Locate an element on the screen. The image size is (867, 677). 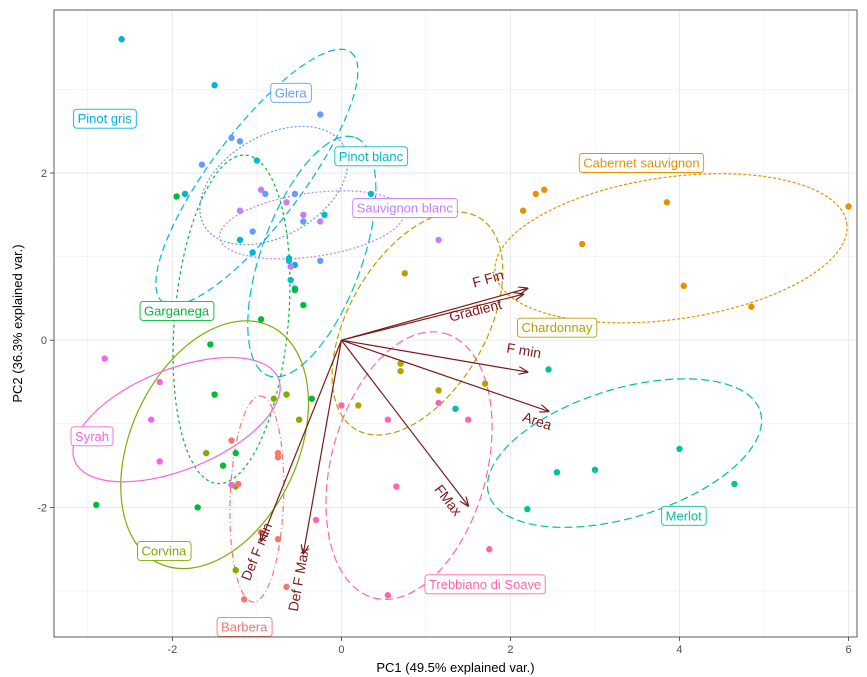
loading-arrow-fmax is located at coordinates (404, 422).